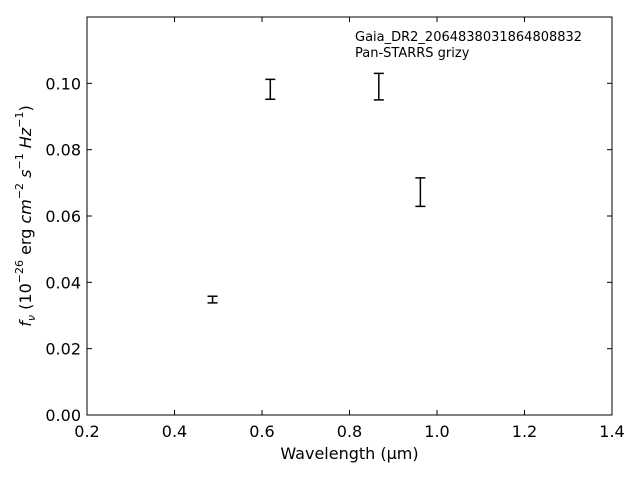 This screenshot has width=640, height=480. I want to click on chart-annotation-object-id: Gaia_DR2_2064838031864808832, so click(468, 37).